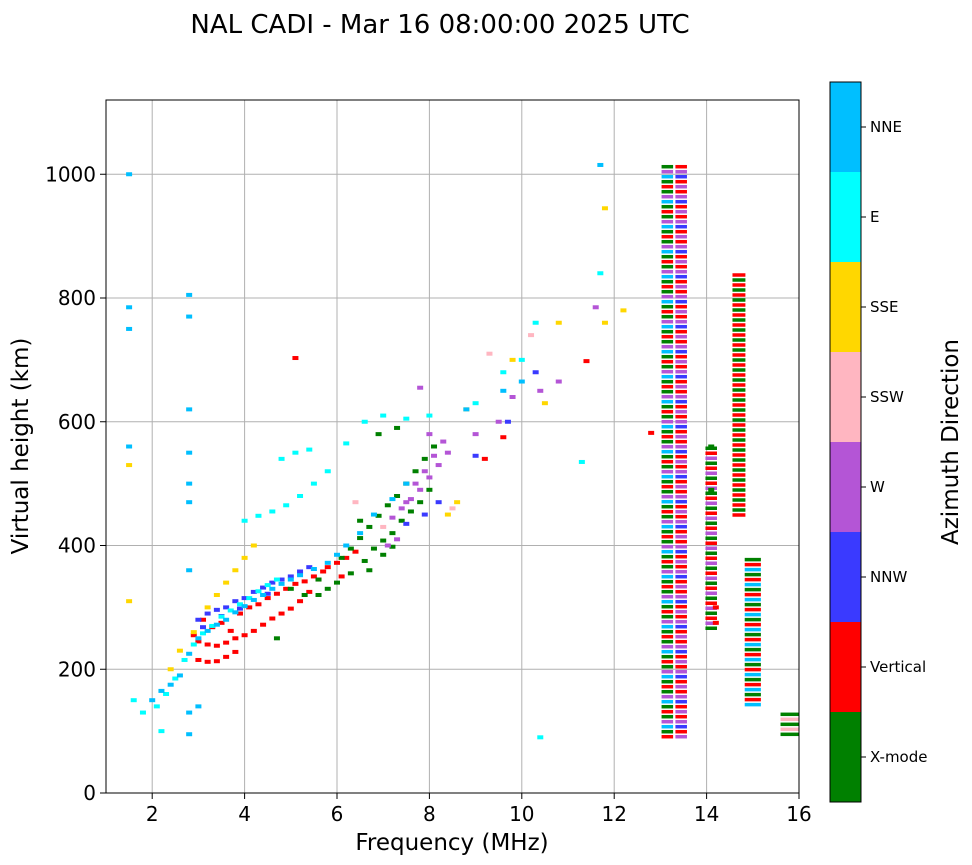 Image resolution: width=972 pixels, height=865 pixels. What do you see at coordinates (521, 814) in the screenshot?
I see `x-tick-label: 10` at bounding box center [521, 814].